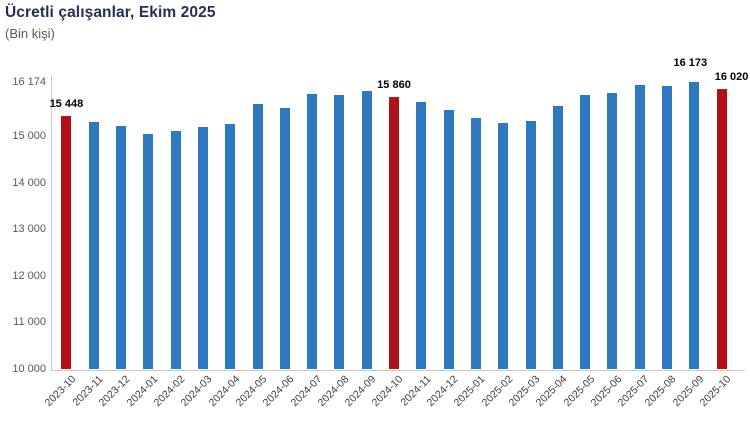 This screenshot has height=430, width=750. I want to click on chart-subtitle: (Bin kişi), so click(30, 33).